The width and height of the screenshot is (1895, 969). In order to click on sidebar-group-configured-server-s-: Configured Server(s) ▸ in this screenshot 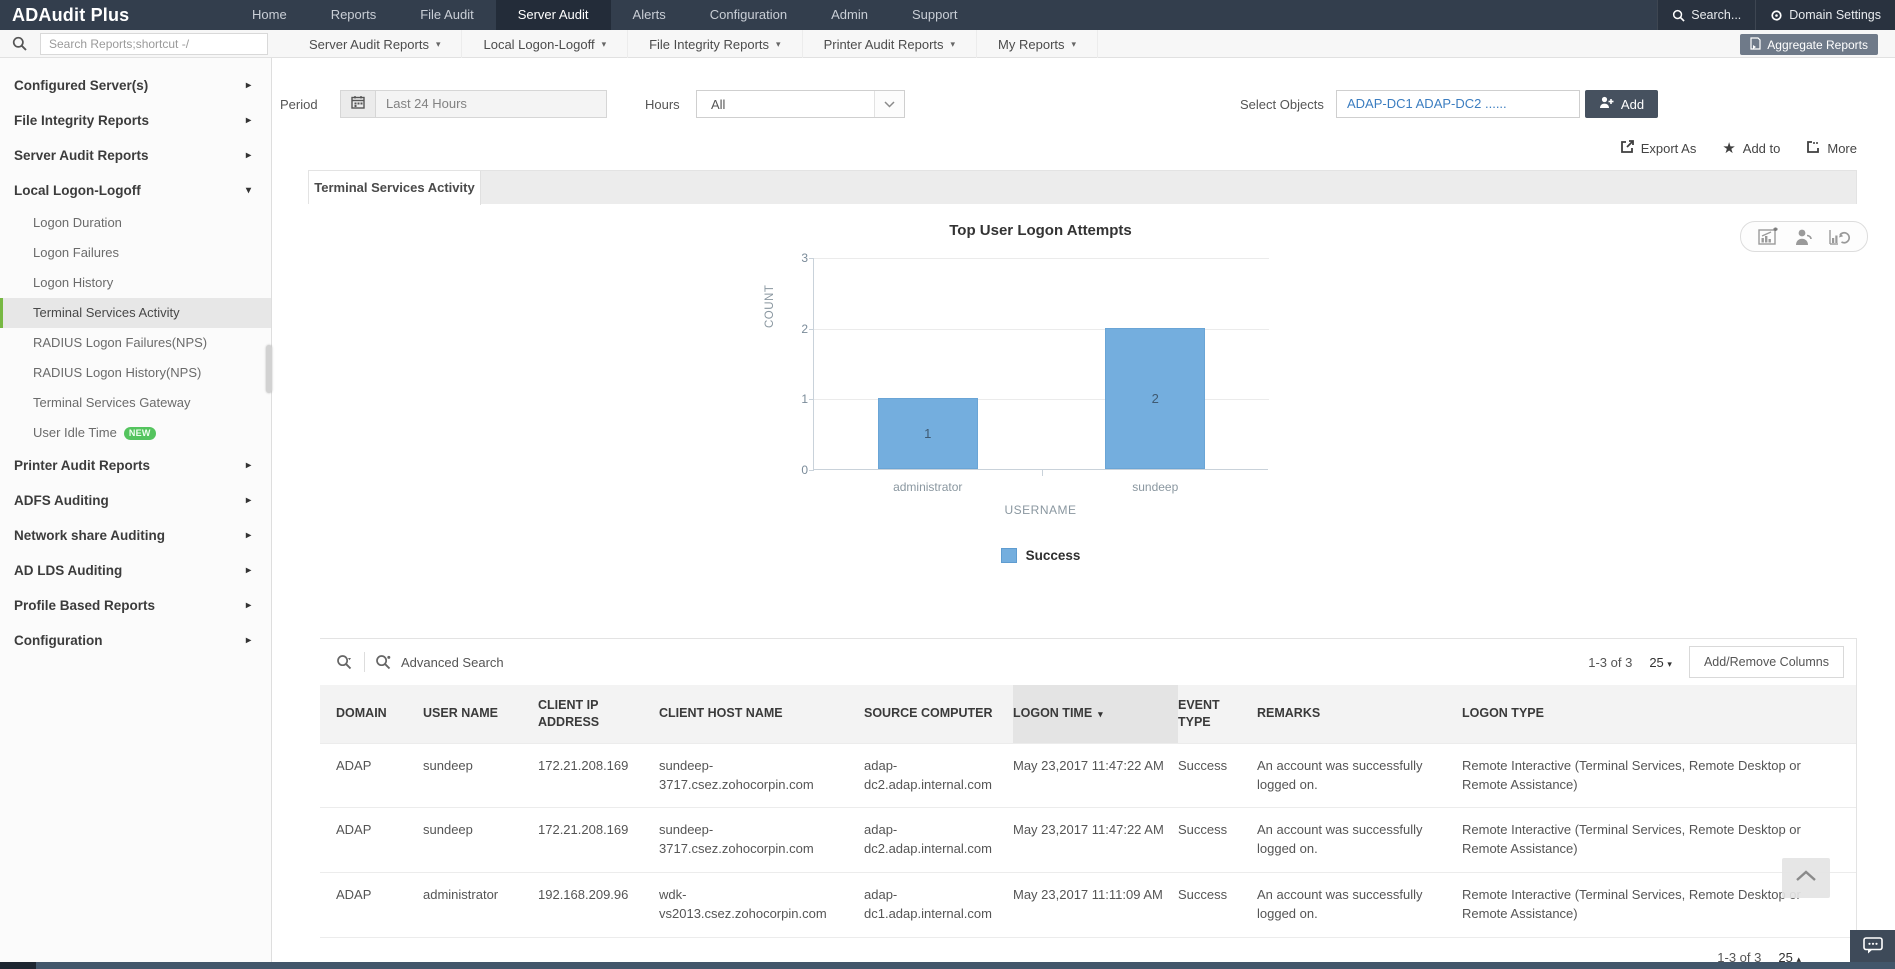, I will do `click(135, 85)`.